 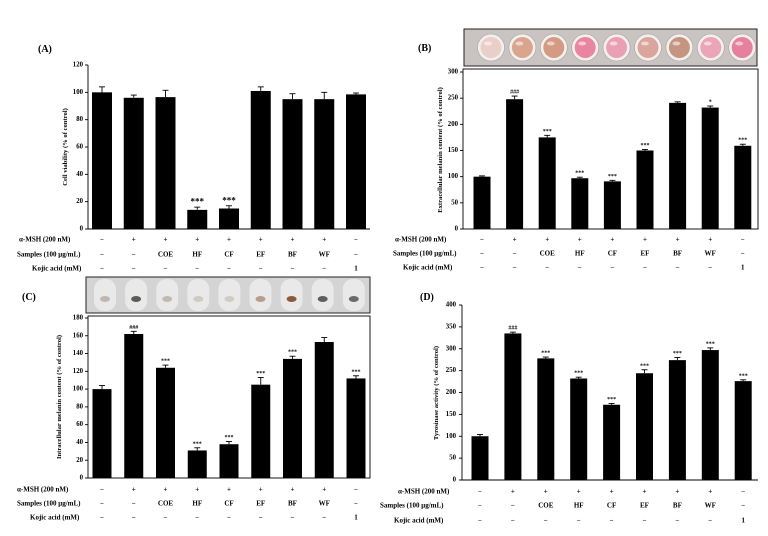 What do you see at coordinates (356, 518) in the screenshot?
I see `condition-value: 1` at bounding box center [356, 518].